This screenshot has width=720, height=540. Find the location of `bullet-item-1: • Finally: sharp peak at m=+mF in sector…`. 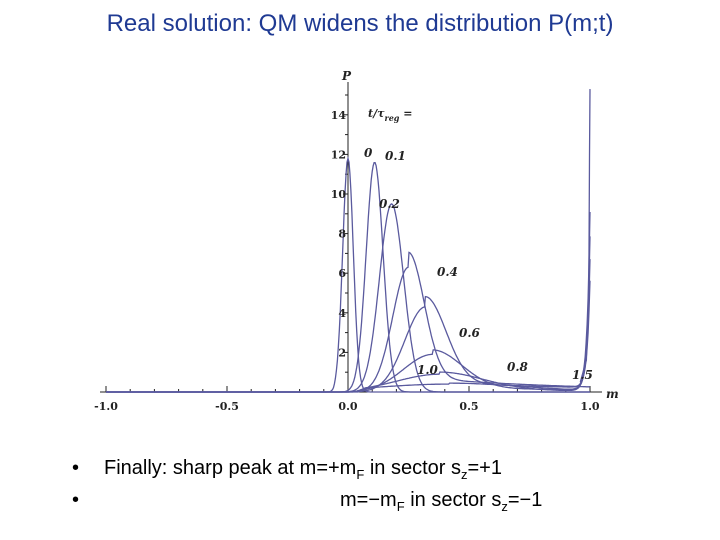

bullet-item-1: • Finally: sharp peak at m=+mF in sector… is located at coordinates (382, 468).